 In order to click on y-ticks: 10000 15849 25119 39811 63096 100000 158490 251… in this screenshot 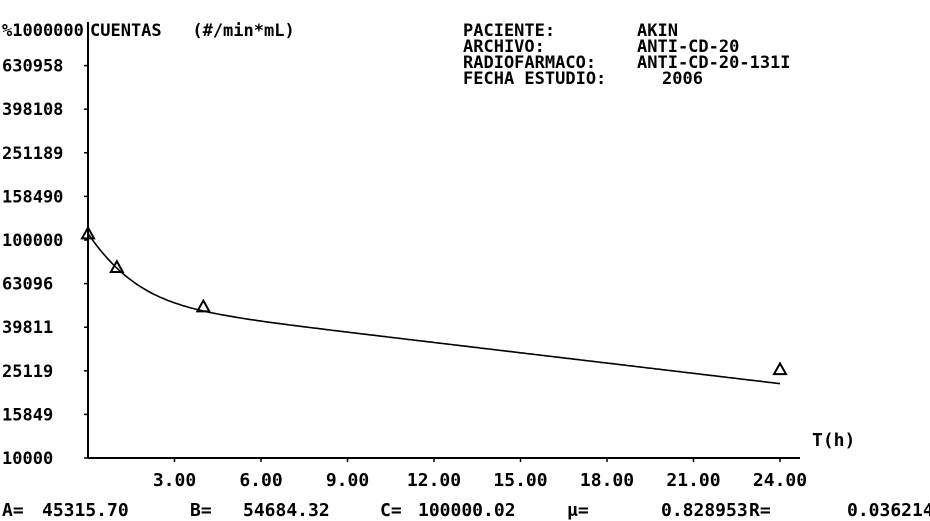, I will do `click(45, 263)`.